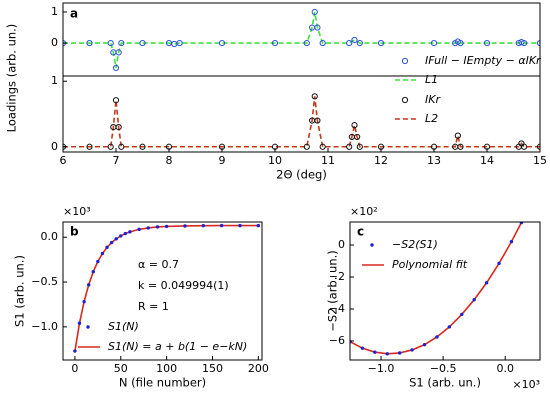 This screenshot has height=401, width=550. Describe the element at coordinates (74, 232) in the screenshot. I see `panel-label: b` at that location.